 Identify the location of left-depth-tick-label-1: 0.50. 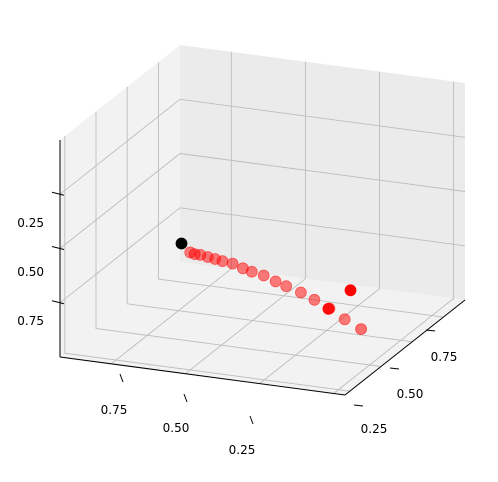
(176, 428).